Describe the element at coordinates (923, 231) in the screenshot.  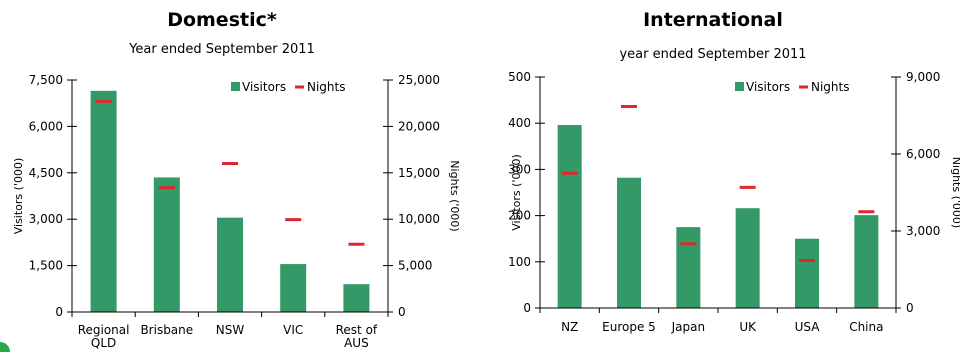
I see `y-tick-label-right: 3,000` at that location.